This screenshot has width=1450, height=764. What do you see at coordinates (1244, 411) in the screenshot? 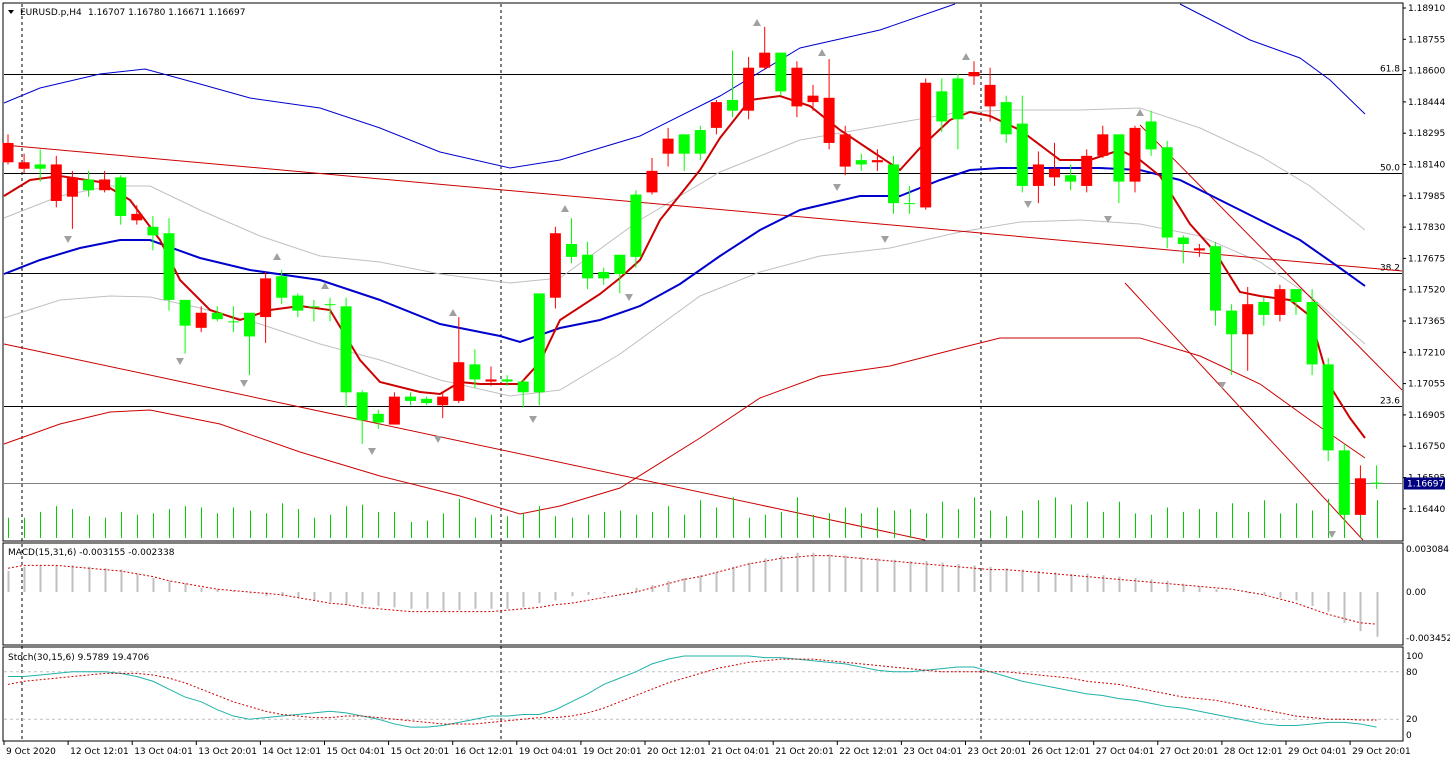
I see `channel-line-lower` at bounding box center [1244, 411].